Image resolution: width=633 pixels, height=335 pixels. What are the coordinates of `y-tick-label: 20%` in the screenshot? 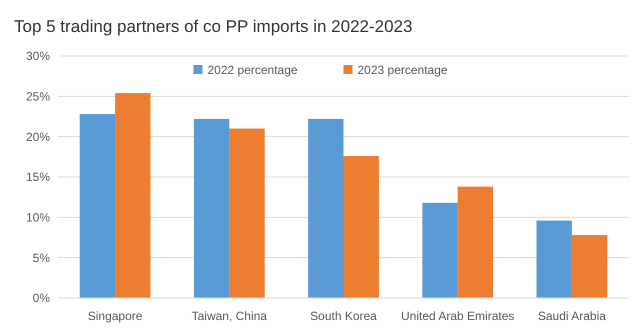 It's located at (38, 137).